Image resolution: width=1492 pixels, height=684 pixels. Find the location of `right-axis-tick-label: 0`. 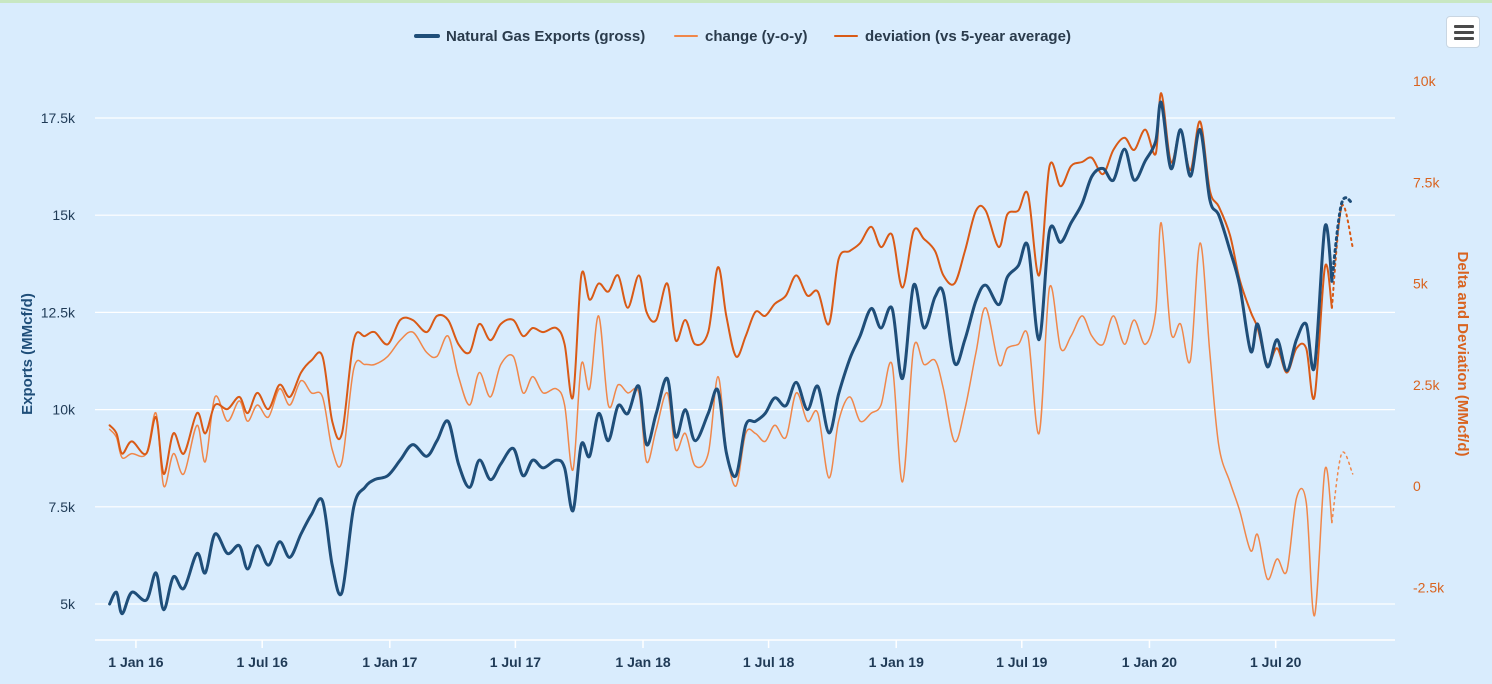

right-axis-tick-label: 0 is located at coordinates (1417, 486).